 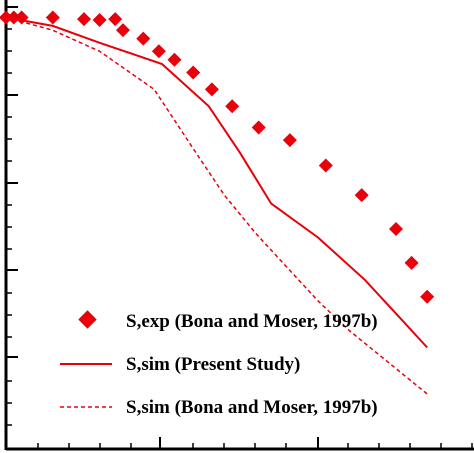 What do you see at coordinates (255, 443) in the screenshot?
I see `x-ticks` at bounding box center [255, 443].